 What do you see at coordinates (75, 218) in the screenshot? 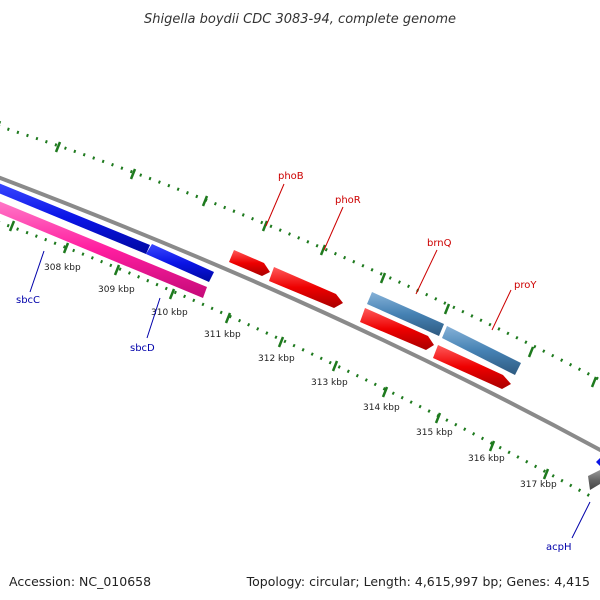
I see `gene-sbcC` at bounding box center [75, 218].